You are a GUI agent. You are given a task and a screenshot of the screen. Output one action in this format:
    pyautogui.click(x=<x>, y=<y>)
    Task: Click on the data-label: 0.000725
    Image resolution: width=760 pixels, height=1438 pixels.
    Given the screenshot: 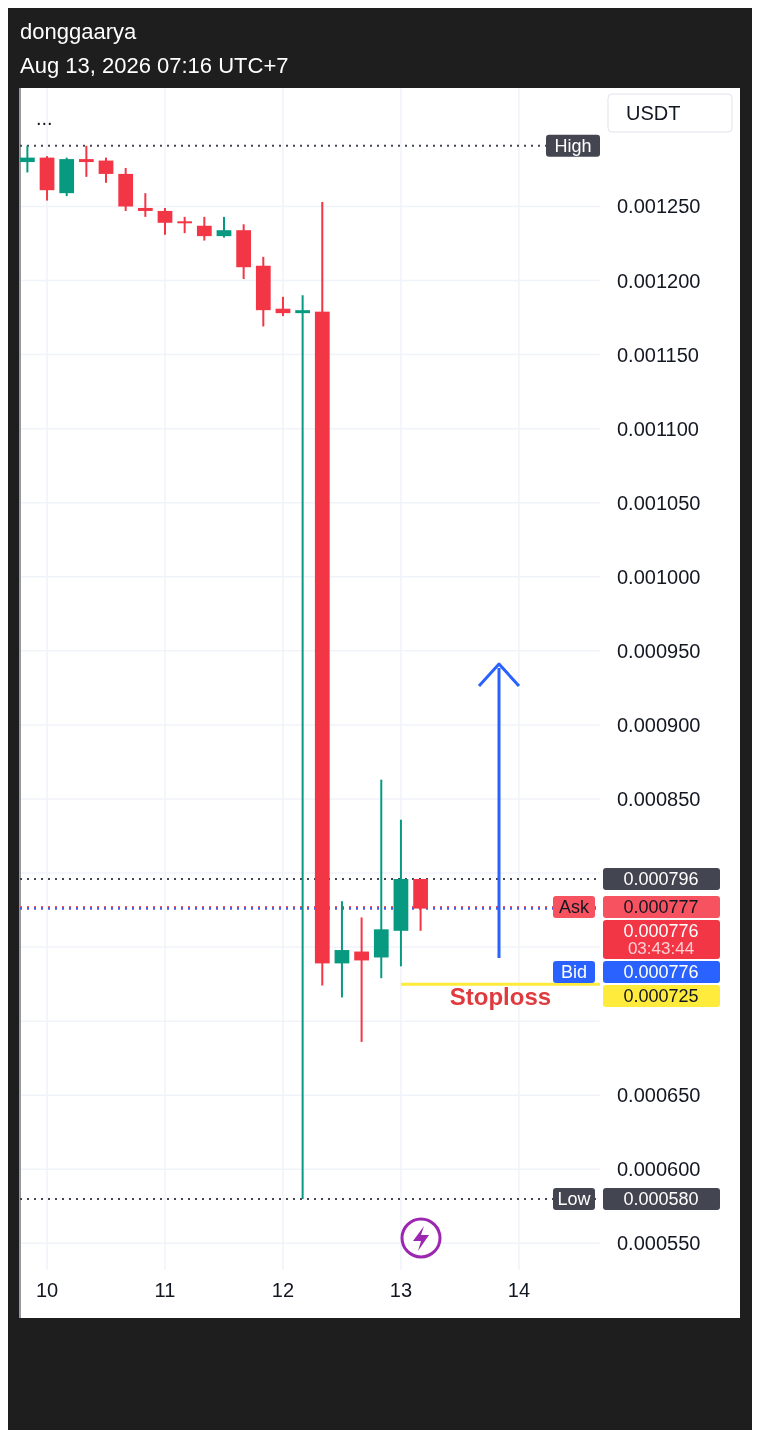 What is the action you would take?
    pyautogui.click(x=661, y=996)
    